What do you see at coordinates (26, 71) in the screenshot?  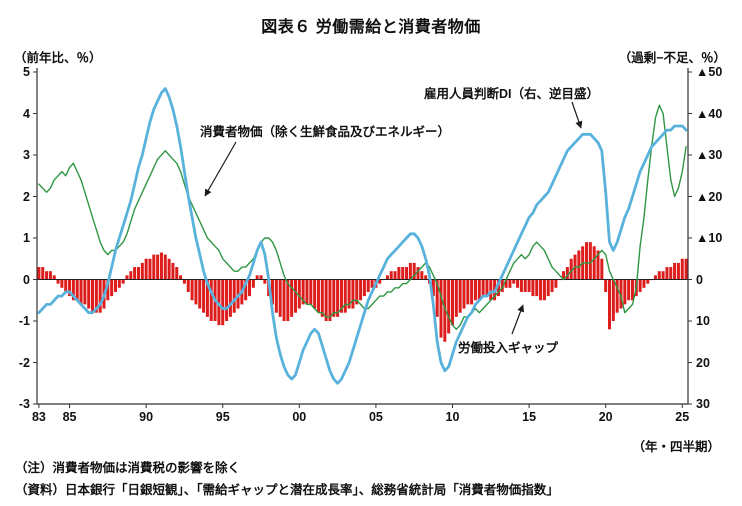 I see `left-axis-tick: 5` at bounding box center [26, 71].